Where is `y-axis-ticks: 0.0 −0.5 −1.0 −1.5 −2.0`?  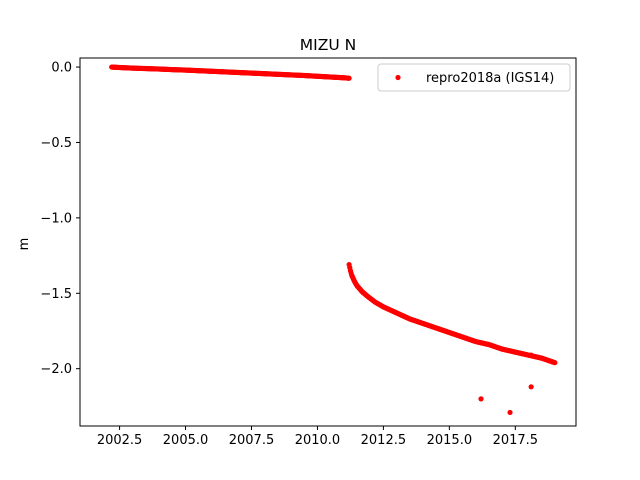 y-axis-ticks: 0.0 −0.5 −1.0 −1.5 −2.0 is located at coordinates (60, 219).